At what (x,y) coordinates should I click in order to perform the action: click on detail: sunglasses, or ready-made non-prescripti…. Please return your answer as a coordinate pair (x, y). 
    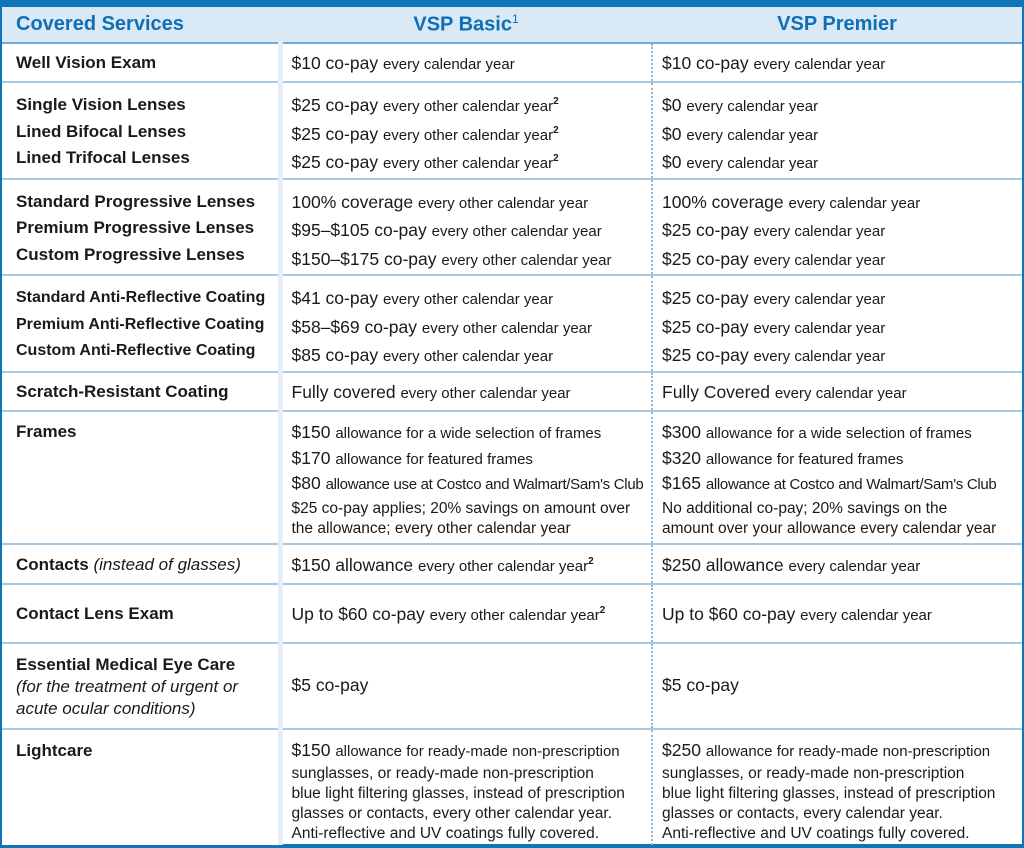
    Looking at the image, I should click on (813, 773).